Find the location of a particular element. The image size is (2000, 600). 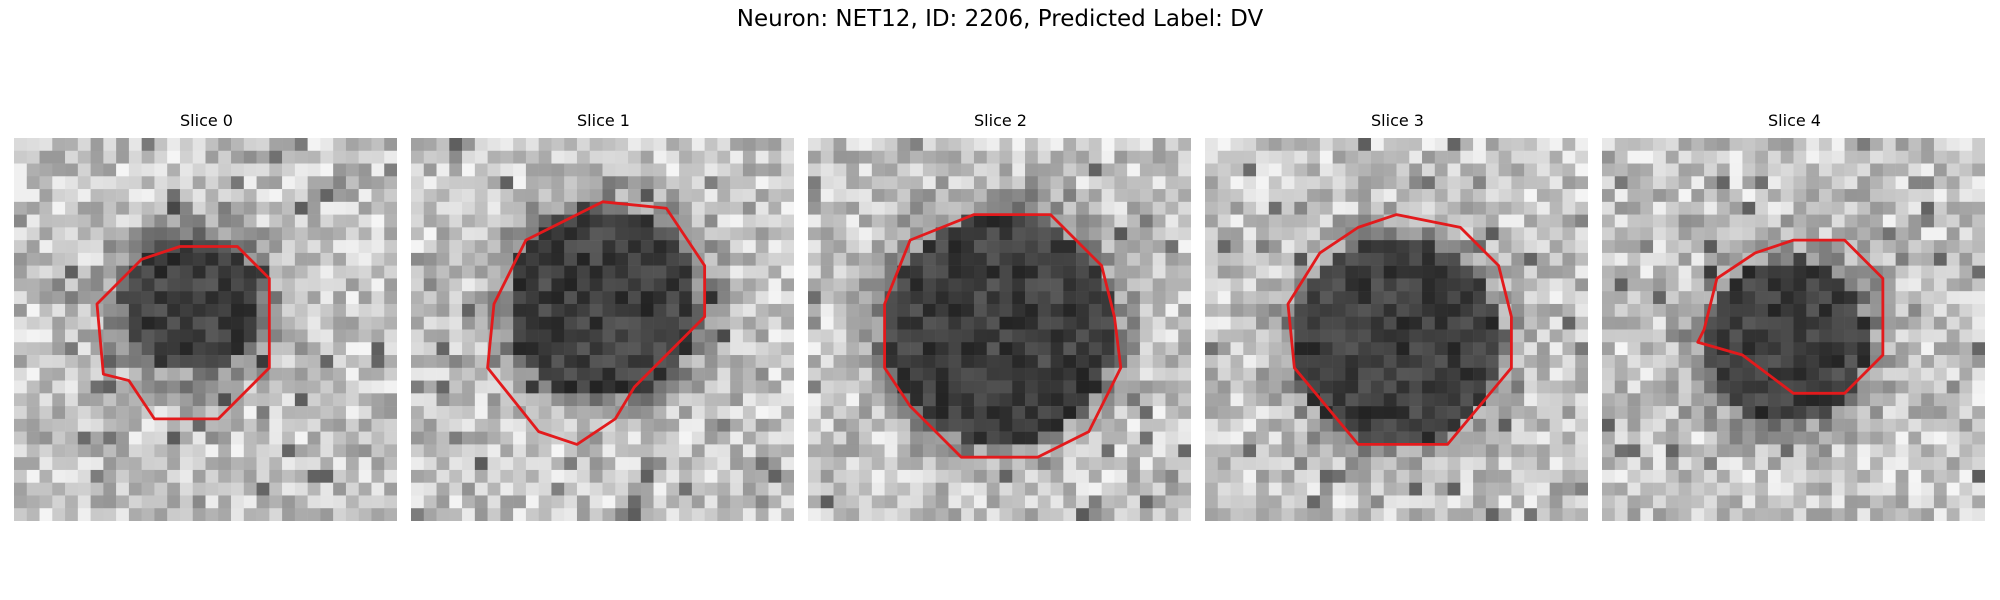

slice-title: Slice 1 is located at coordinates (603, 120).